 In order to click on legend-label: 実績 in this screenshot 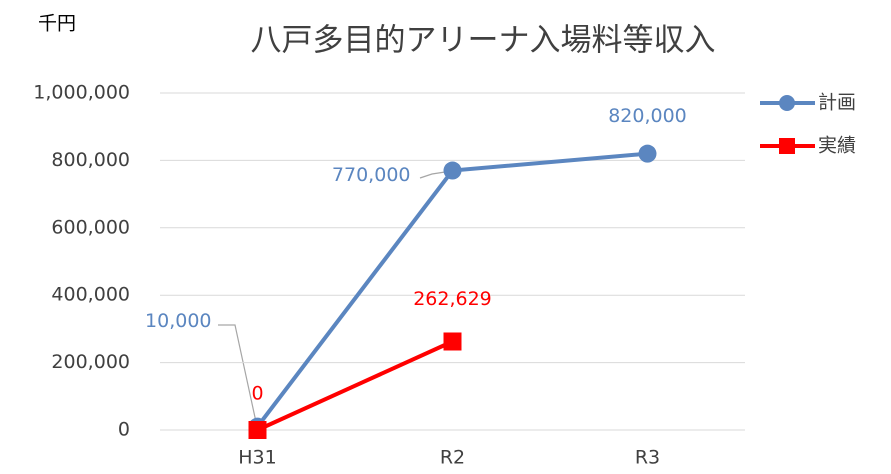, I will do `click(837, 146)`.